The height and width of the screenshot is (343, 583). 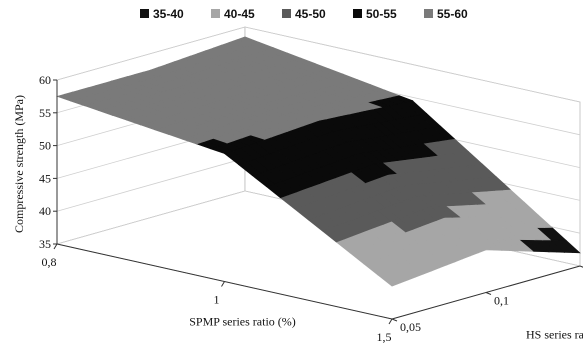 I want to click on legend: 35-40 40-45 45-50 50-55 55-60, so click(x=304, y=14).